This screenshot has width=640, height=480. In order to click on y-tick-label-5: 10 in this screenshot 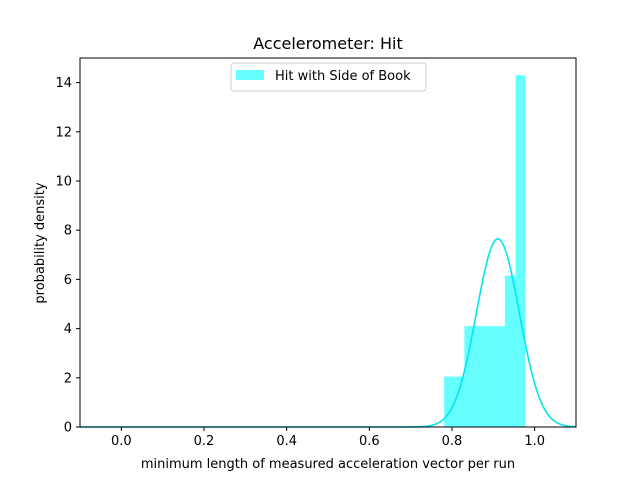, I will do `click(63, 182)`.